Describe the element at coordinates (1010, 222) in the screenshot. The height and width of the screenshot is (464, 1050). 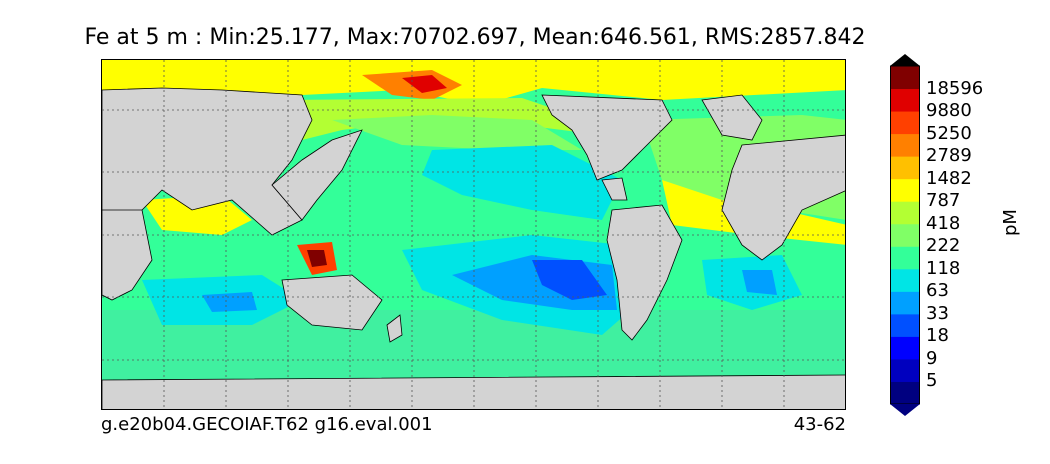
I see `units-label: pM` at that location.